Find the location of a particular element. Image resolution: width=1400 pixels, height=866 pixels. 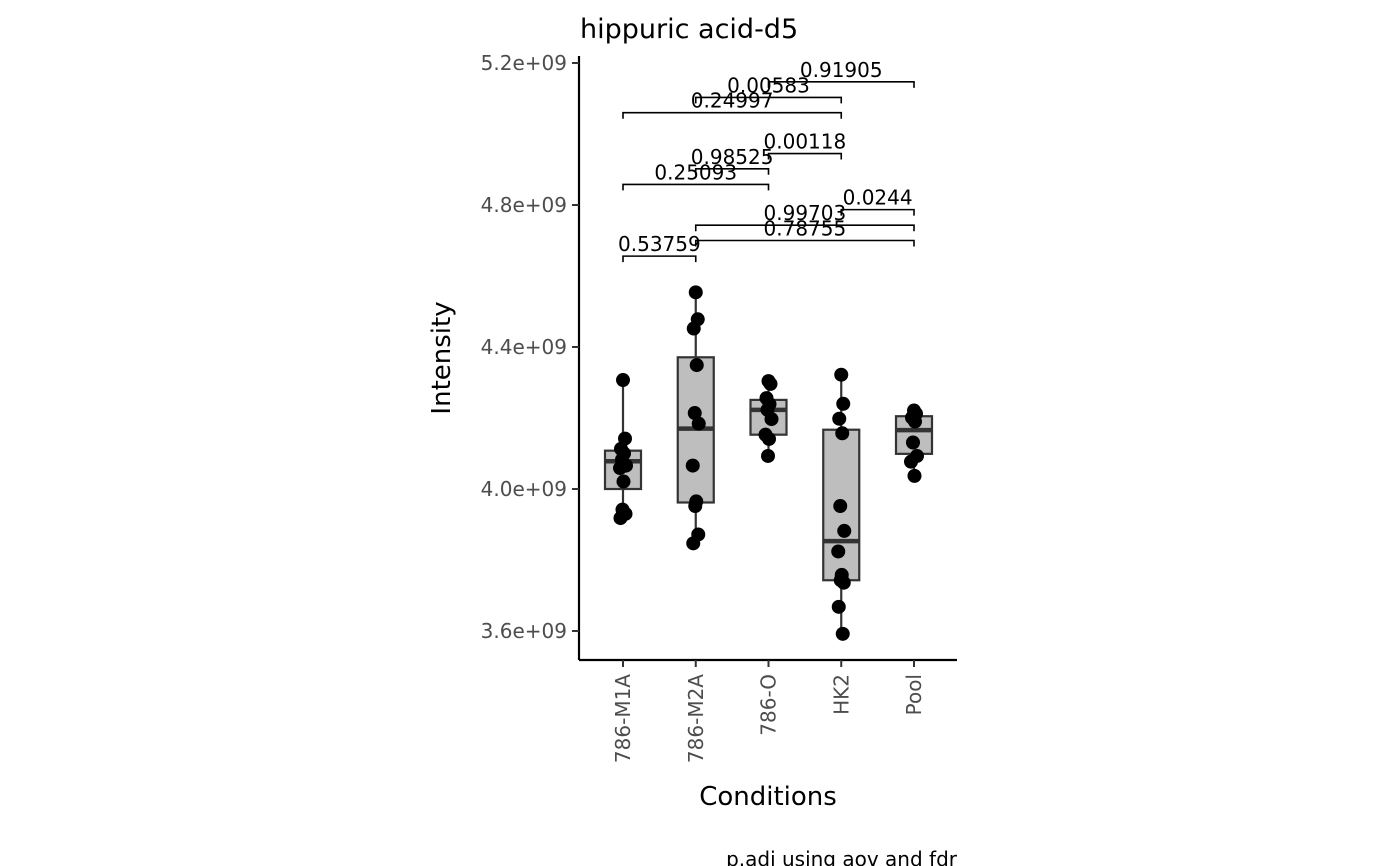

p-value-label: 0.78755 is located at coordinates (805, 229).